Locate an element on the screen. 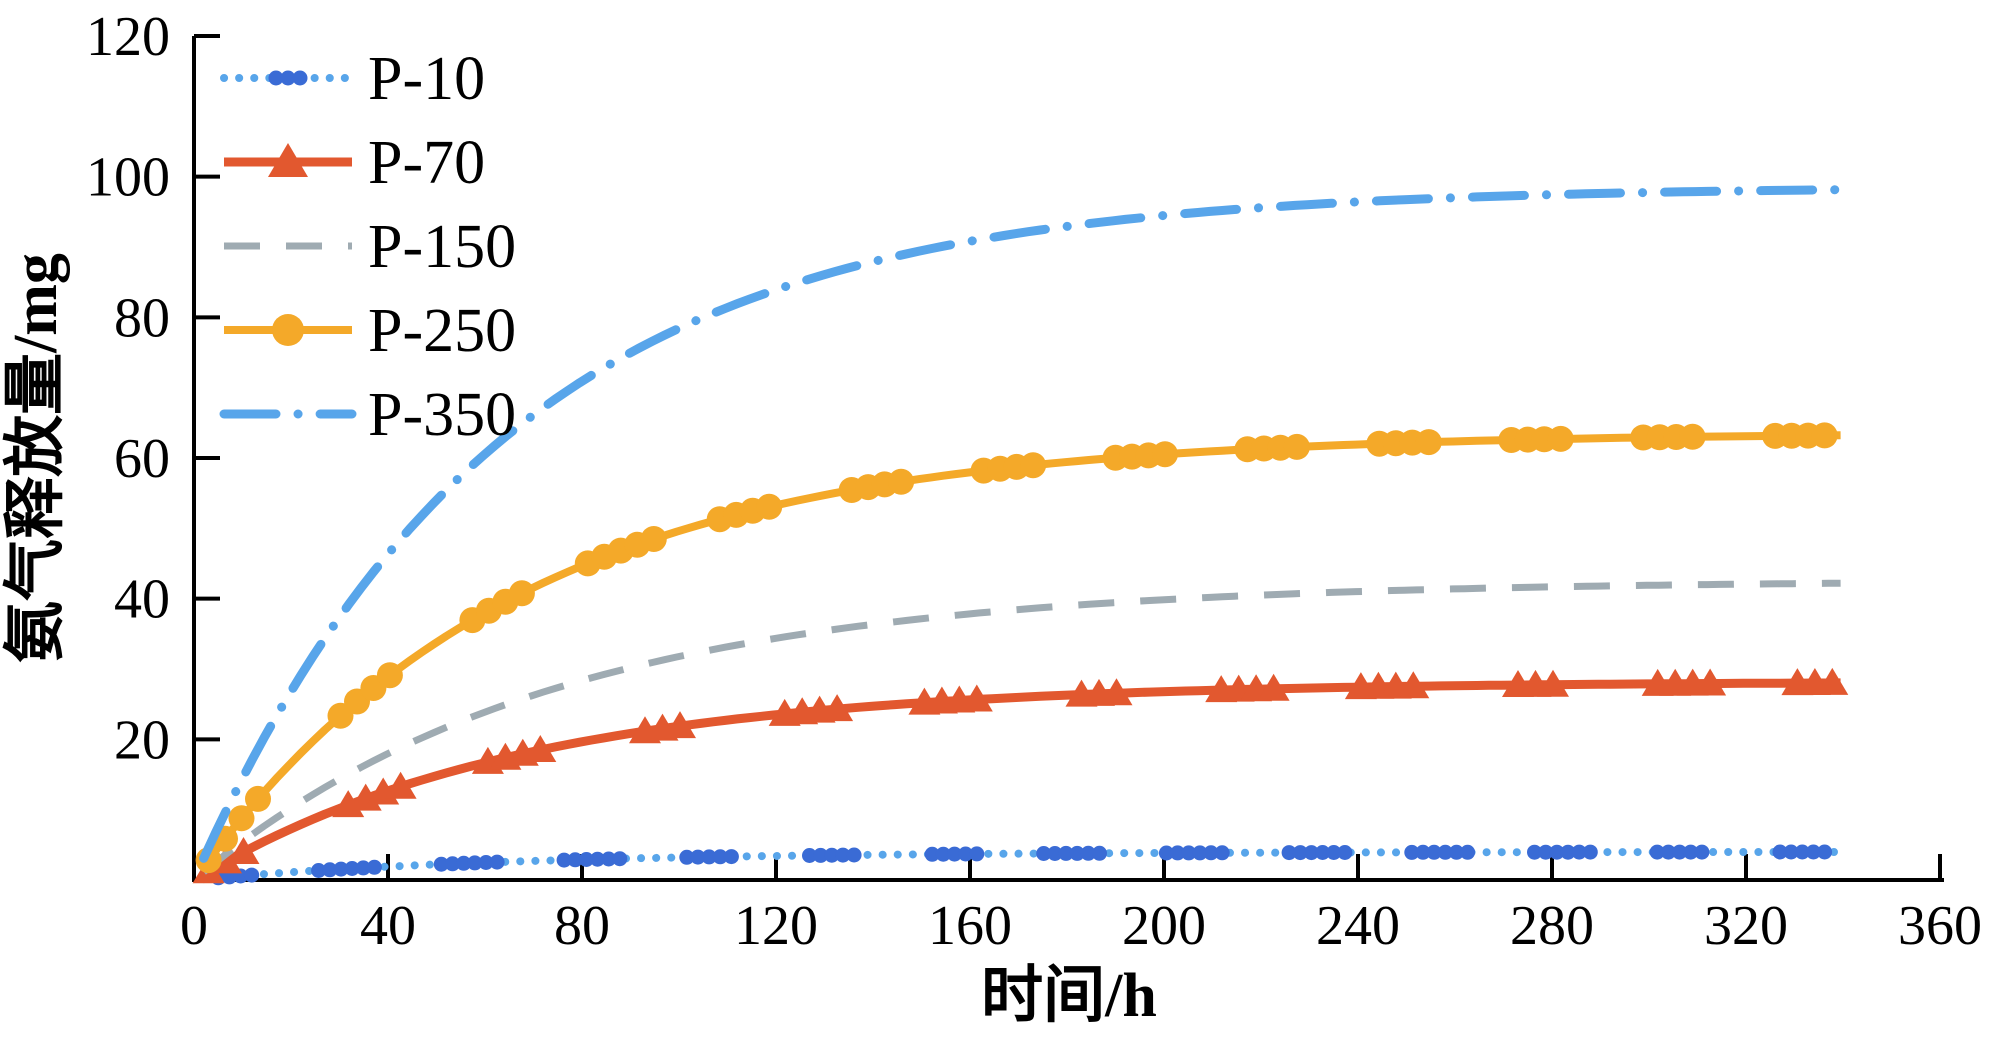  x-tick-label: 120 is located at coordinates (776, 926).